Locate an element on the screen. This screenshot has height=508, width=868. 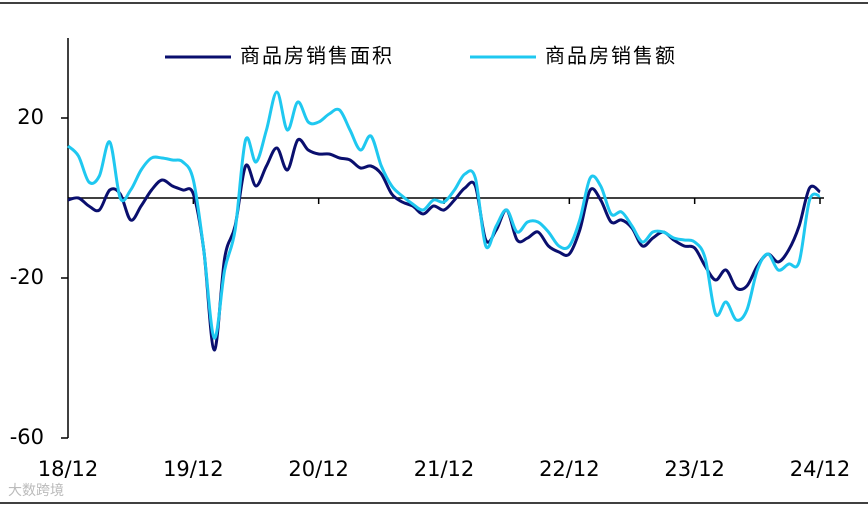
x-tick-label: 24/12 is located at coordinates (820, 469).